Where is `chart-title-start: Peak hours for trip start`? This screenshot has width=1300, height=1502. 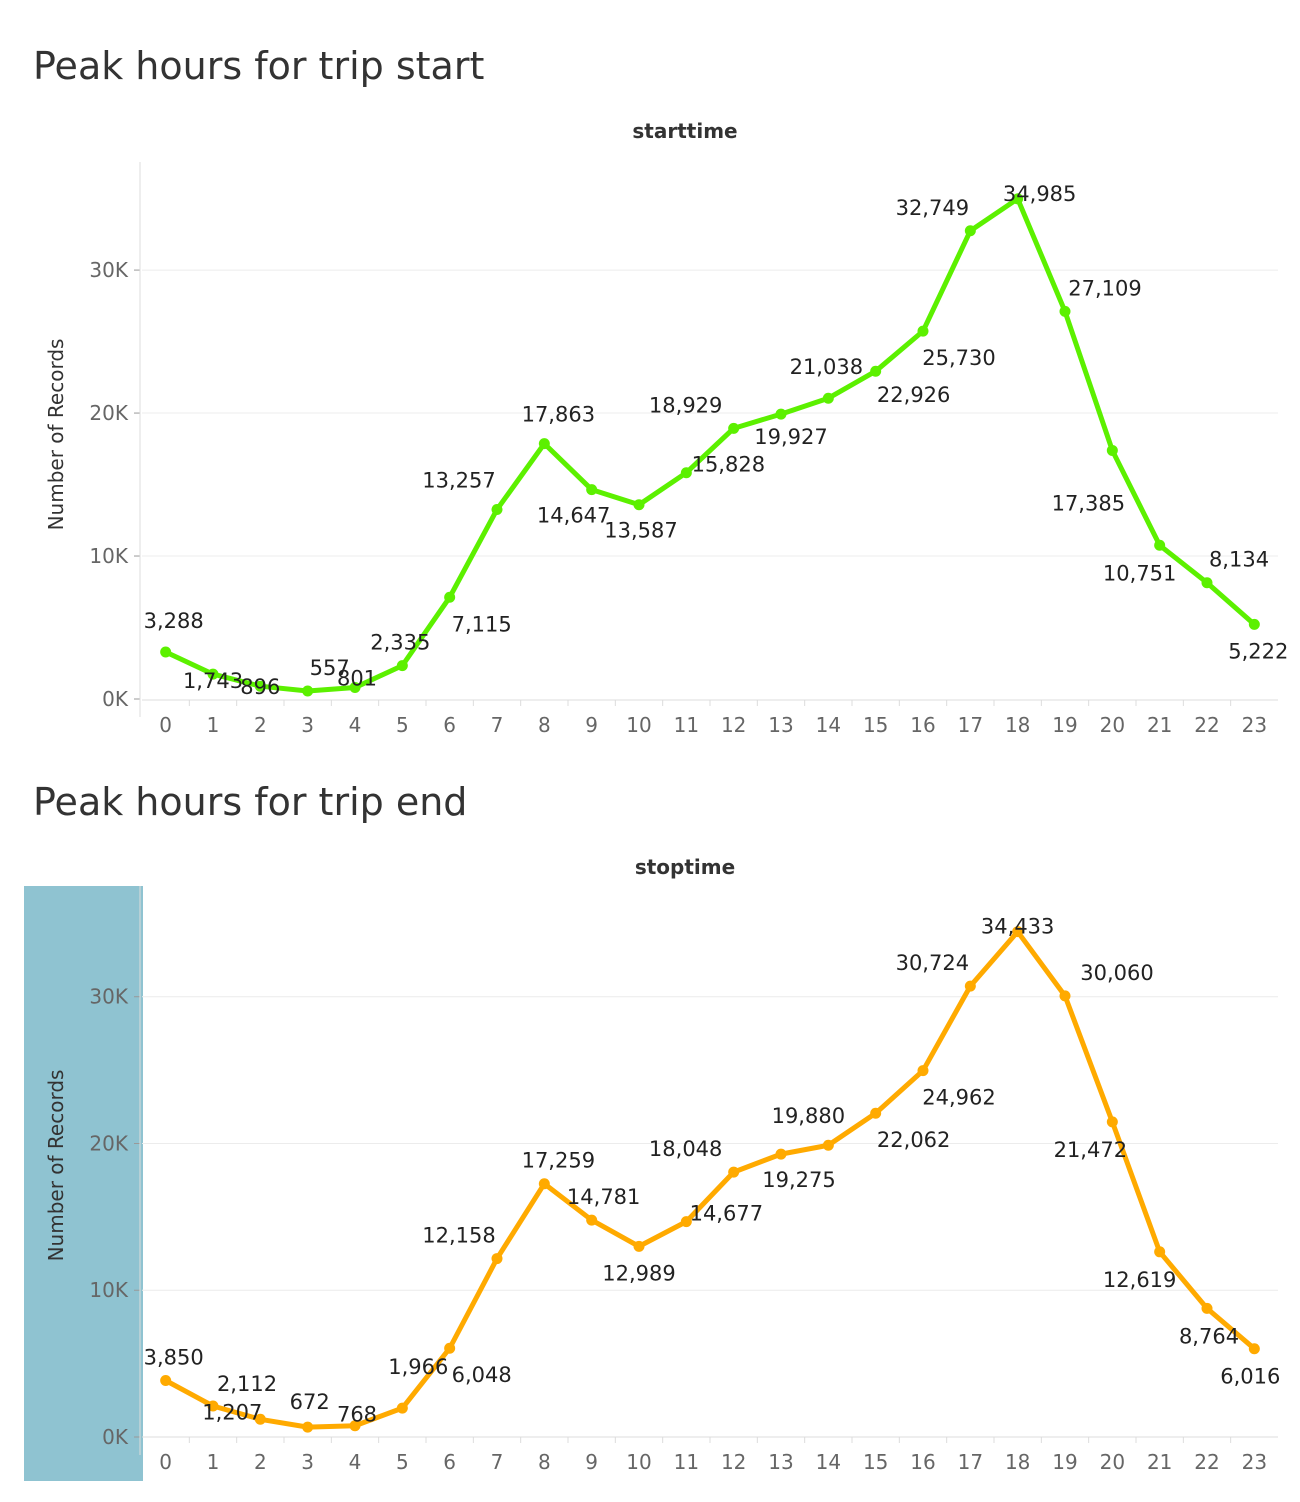 chart-title-start: Peak hours for trip start is located at coordinates (259, 66).